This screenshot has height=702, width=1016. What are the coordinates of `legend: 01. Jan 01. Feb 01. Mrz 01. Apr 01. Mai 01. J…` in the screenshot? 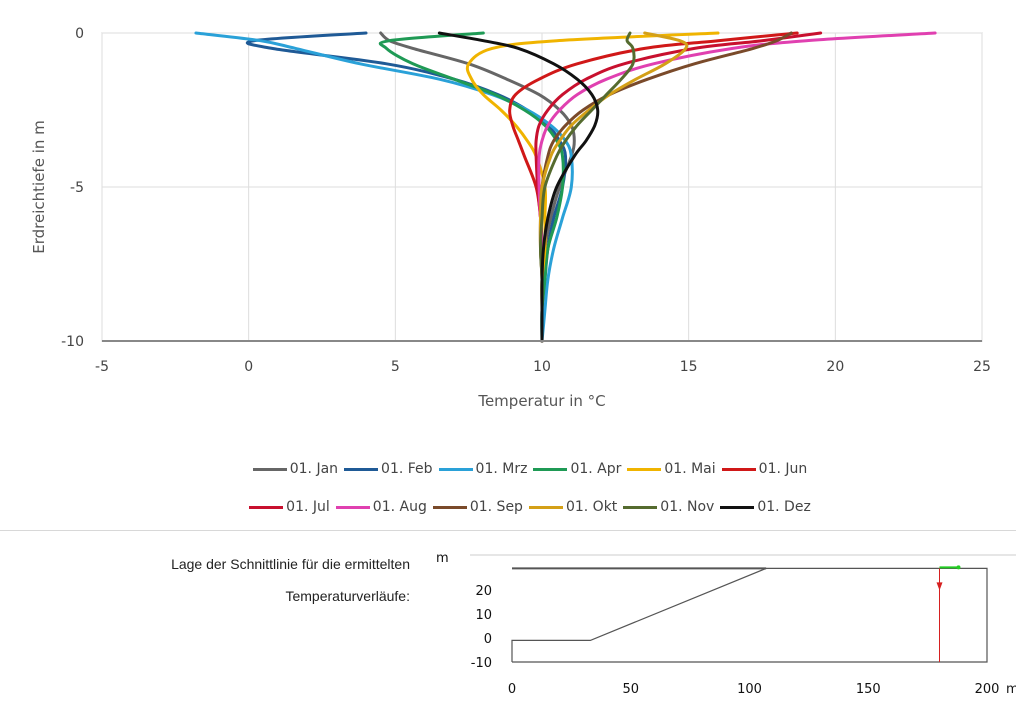 It's located at (530, 488).